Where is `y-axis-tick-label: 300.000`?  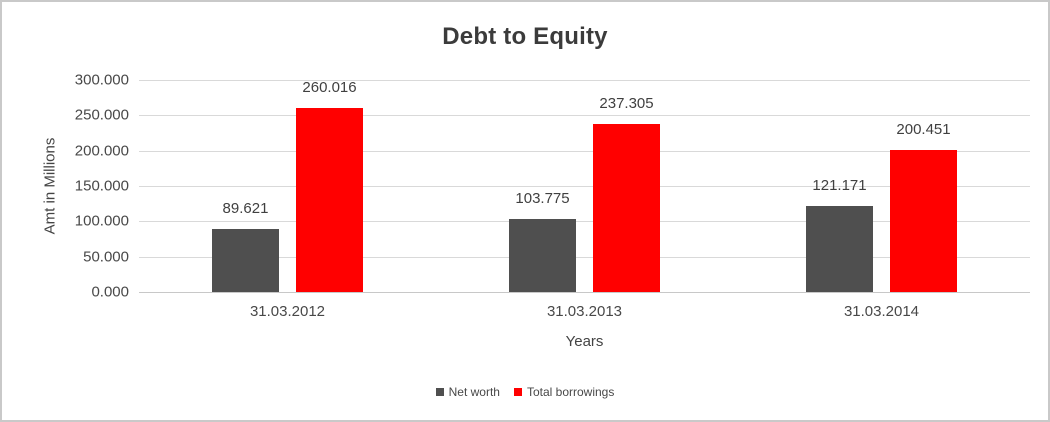 y-axis-tick-label: 300.000 is located at coordinates (101, 80).